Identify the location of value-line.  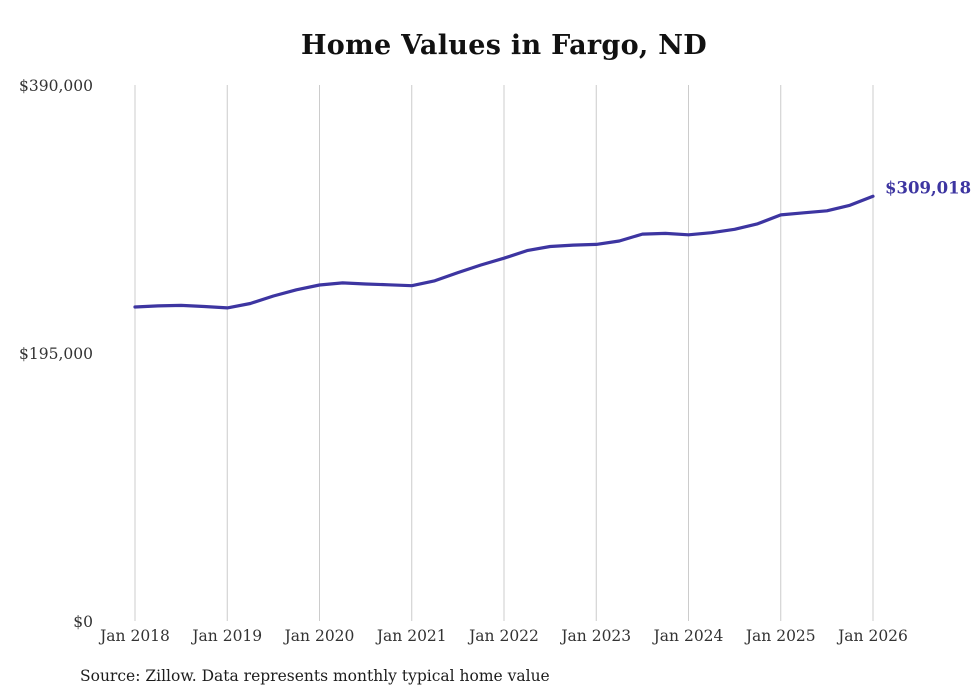
(504, 252).